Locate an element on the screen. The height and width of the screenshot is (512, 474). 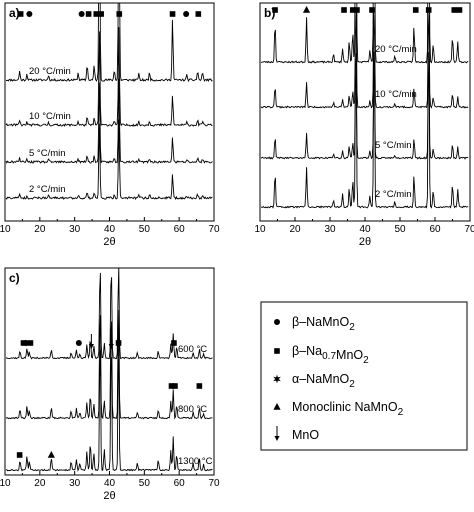
legend-text-part: 0.7 is located at coordinates (329, 356).